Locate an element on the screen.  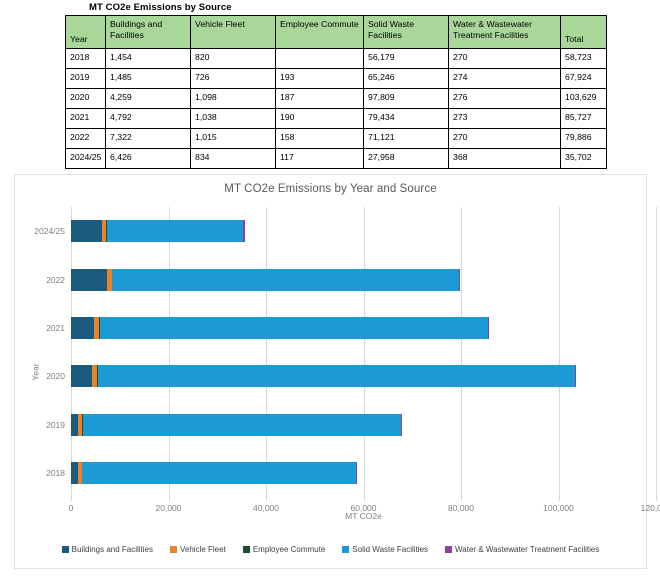
x-tick-label: 100,000 is located at coordinates (558, 508).